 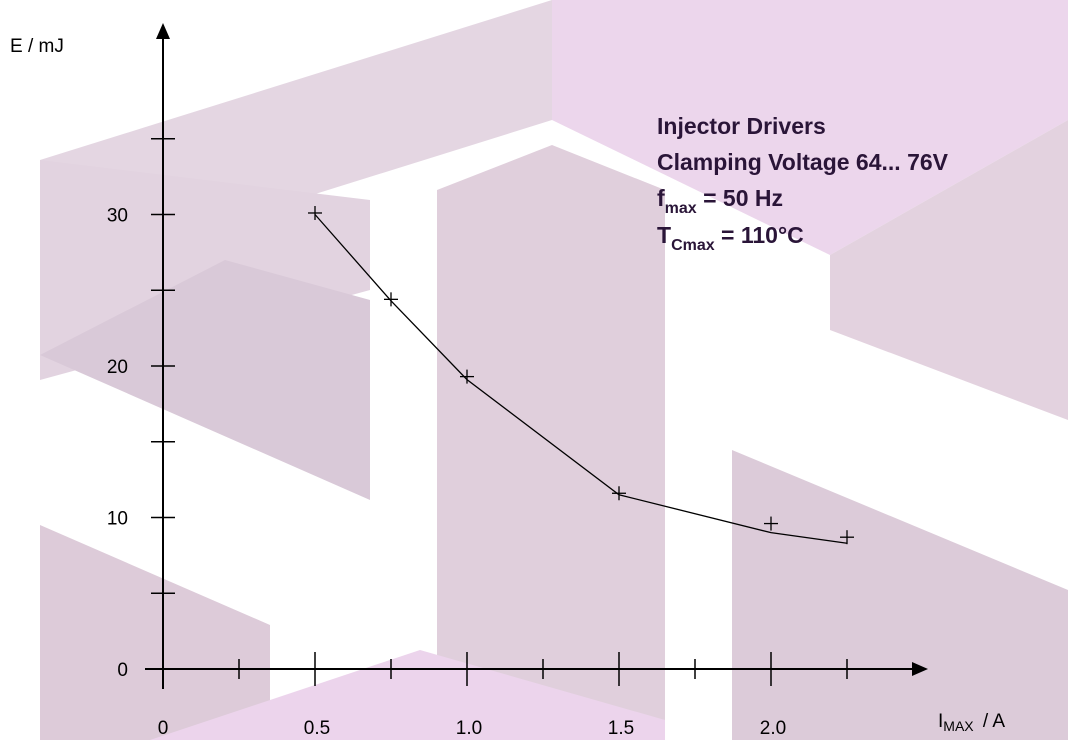 What do you see at coordinates (803, 162) in the screenshot?
I see `annotation-line-2: Clamping Voltage 64... 76V` at bounding box center [803, 162].